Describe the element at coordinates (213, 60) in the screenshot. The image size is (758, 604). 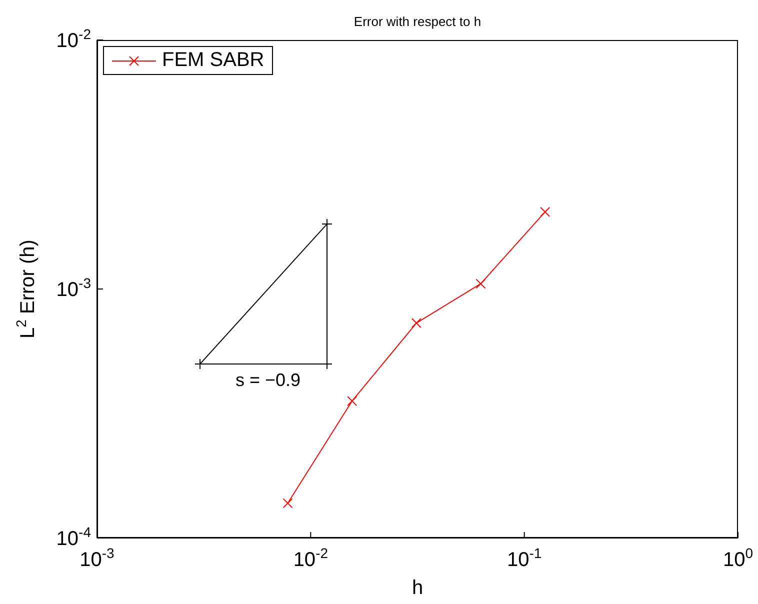
I see `legend-label: FEM SABR` at that location.